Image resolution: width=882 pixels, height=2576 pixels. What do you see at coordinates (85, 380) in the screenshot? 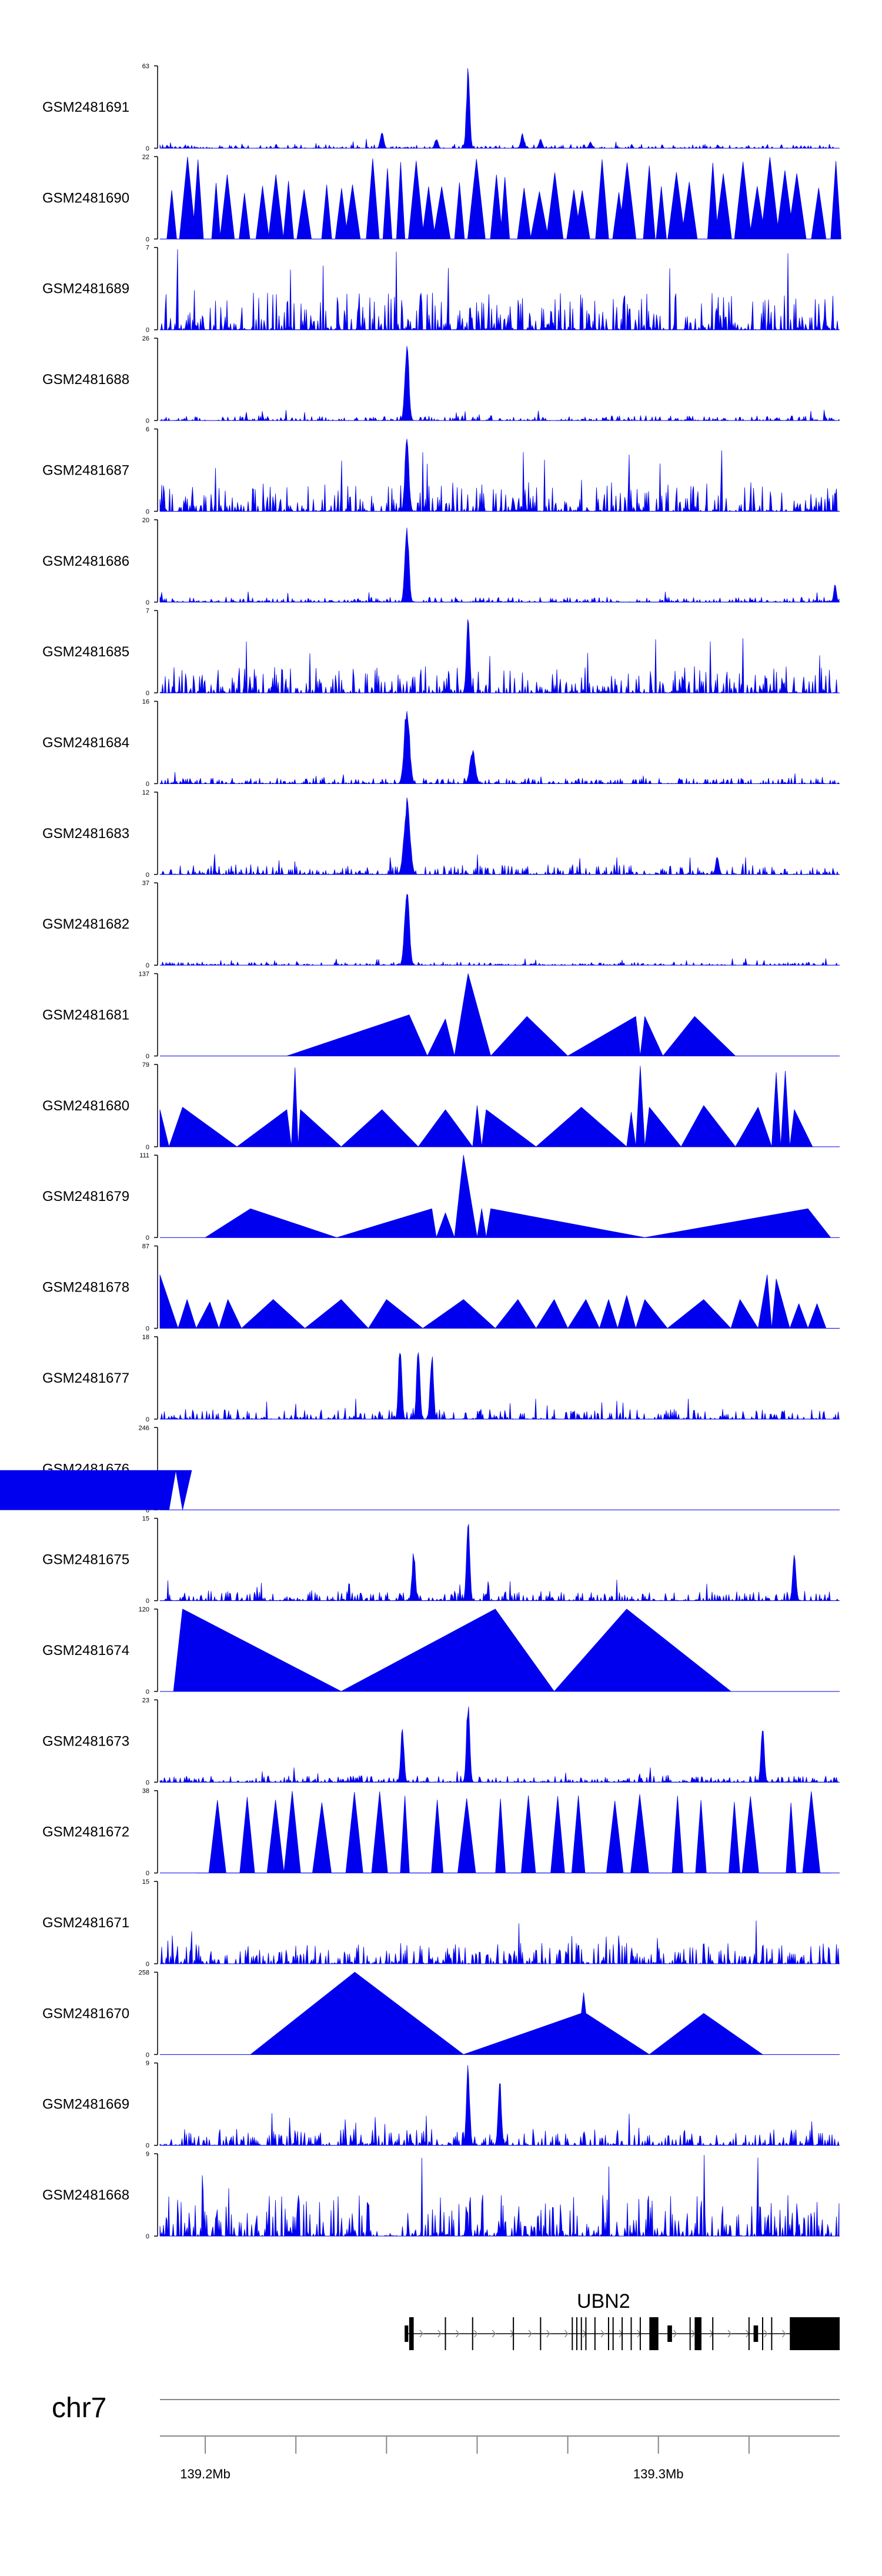
I see `track-label: GSM2481688` at bounding box center [85, 380].